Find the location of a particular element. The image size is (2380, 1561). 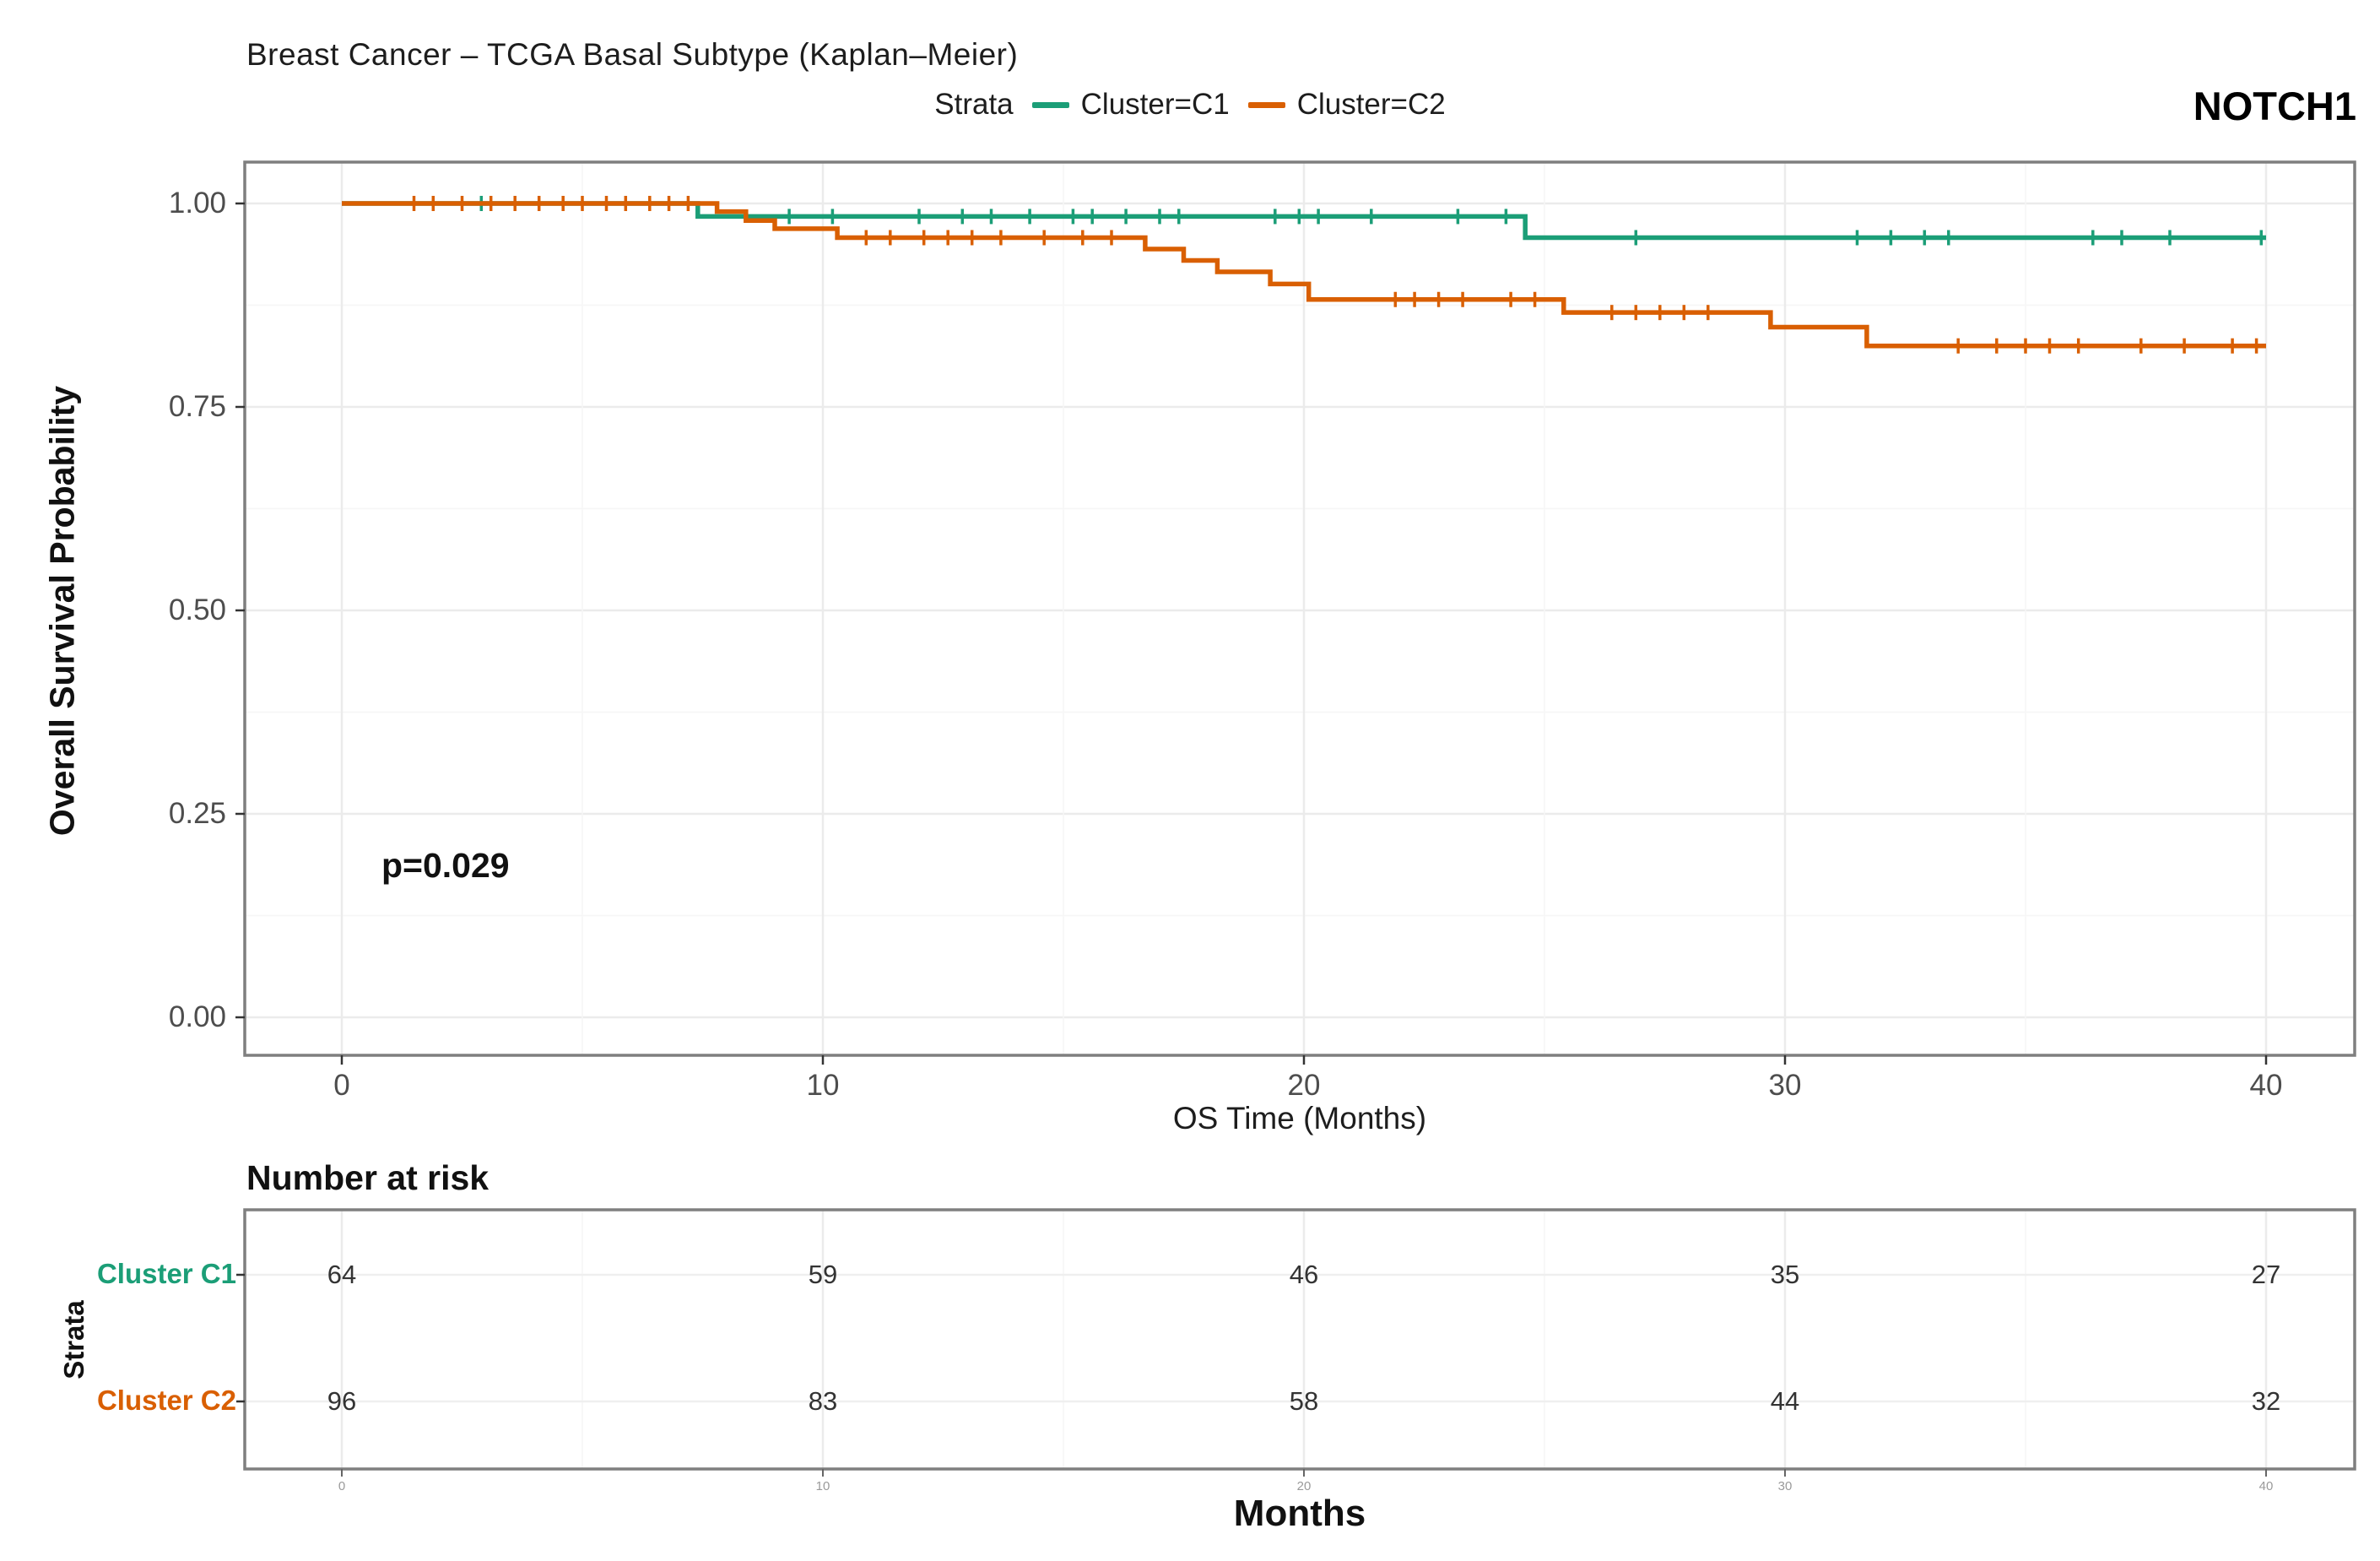

legend-key-line-c1 is located at coordinates (1050, 104).